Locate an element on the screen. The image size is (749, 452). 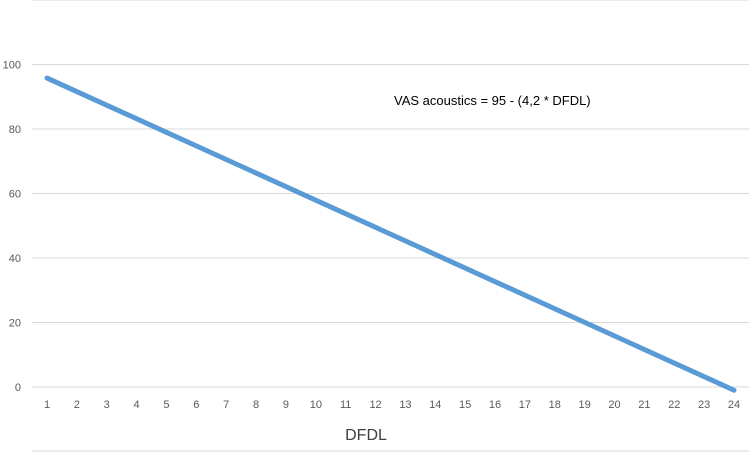
x-tick-label: 14 is located at coordinates (435, 405).